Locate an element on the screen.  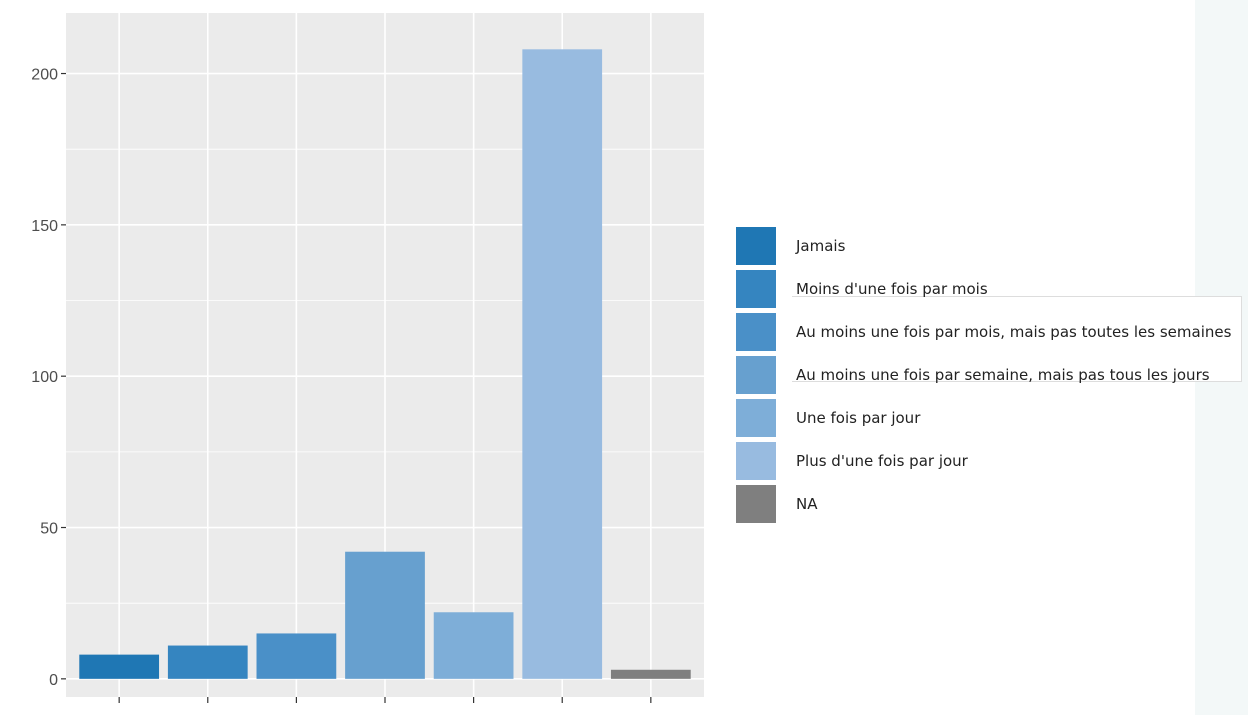
legend-label: Une fois par jour is located at coordinates (858, 417).